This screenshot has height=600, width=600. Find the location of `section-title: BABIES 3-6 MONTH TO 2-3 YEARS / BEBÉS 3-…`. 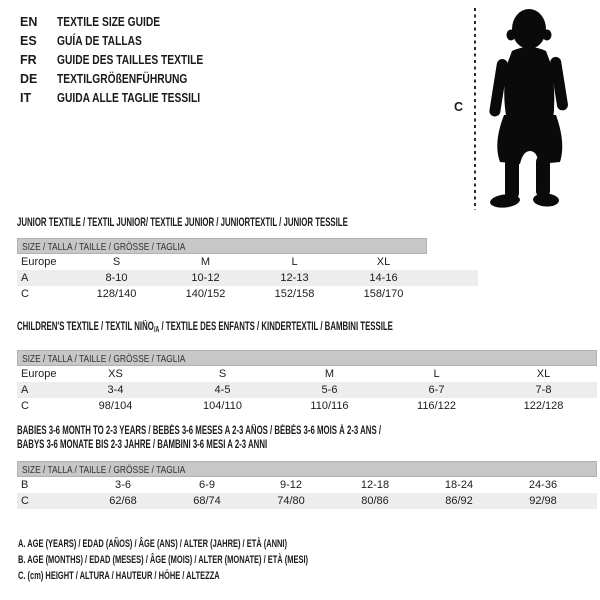

section-title: BABIES 3-6 MONTH TO 2-3 YEARS / BEBÉS 3-… is located at coordinates (307, 431).